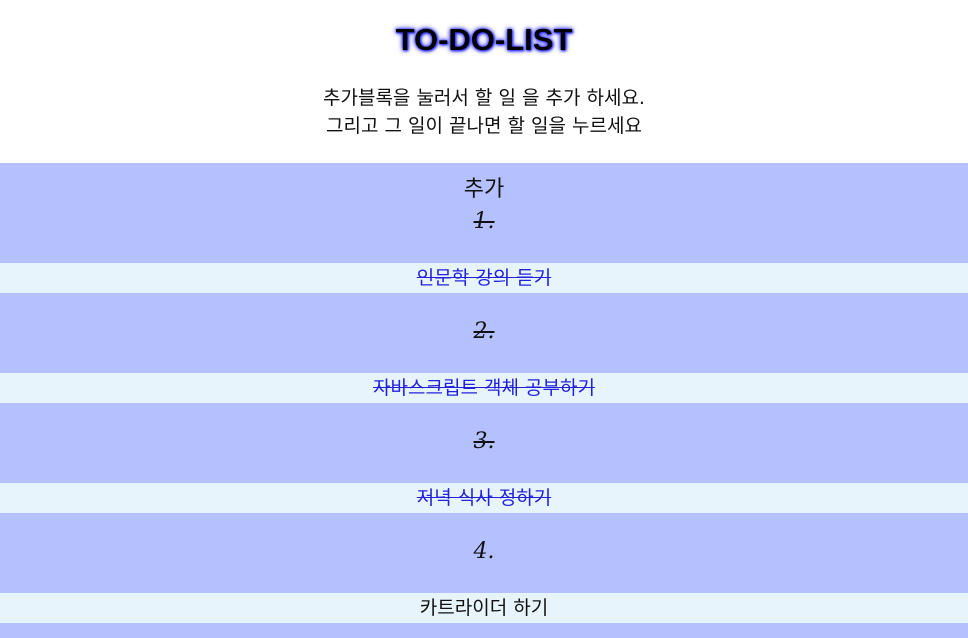 This screenshot has width=968, height=638. I want to click on instruction-line-2: 그리고 그 일이 끝나면 할 일을 누르세요, so click(484, 126).